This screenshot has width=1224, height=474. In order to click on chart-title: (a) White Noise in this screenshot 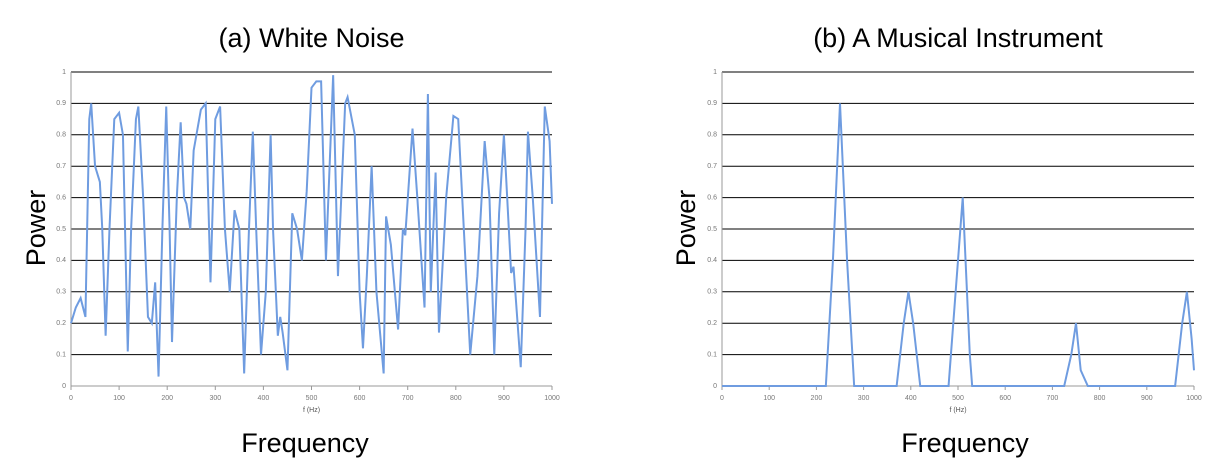, I will do `click(311, 38)`.